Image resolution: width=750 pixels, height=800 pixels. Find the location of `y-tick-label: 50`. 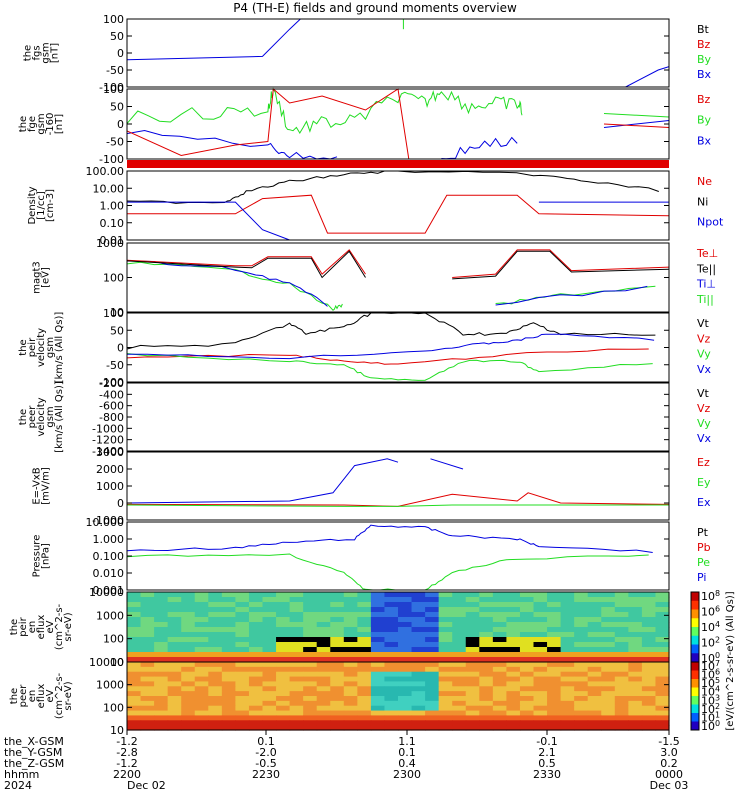

y-tick-label: 50 is located at coordinates (117, 107).